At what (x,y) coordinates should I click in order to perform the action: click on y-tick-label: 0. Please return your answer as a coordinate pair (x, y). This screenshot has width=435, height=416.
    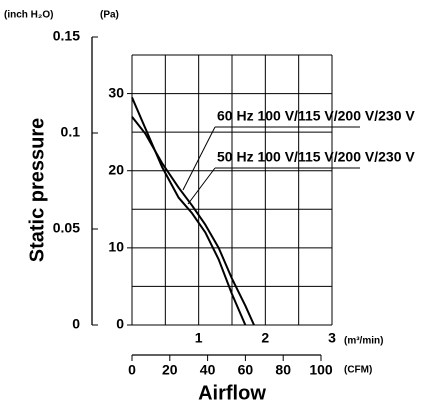
    Looking at the image, I should click on (120, 324).